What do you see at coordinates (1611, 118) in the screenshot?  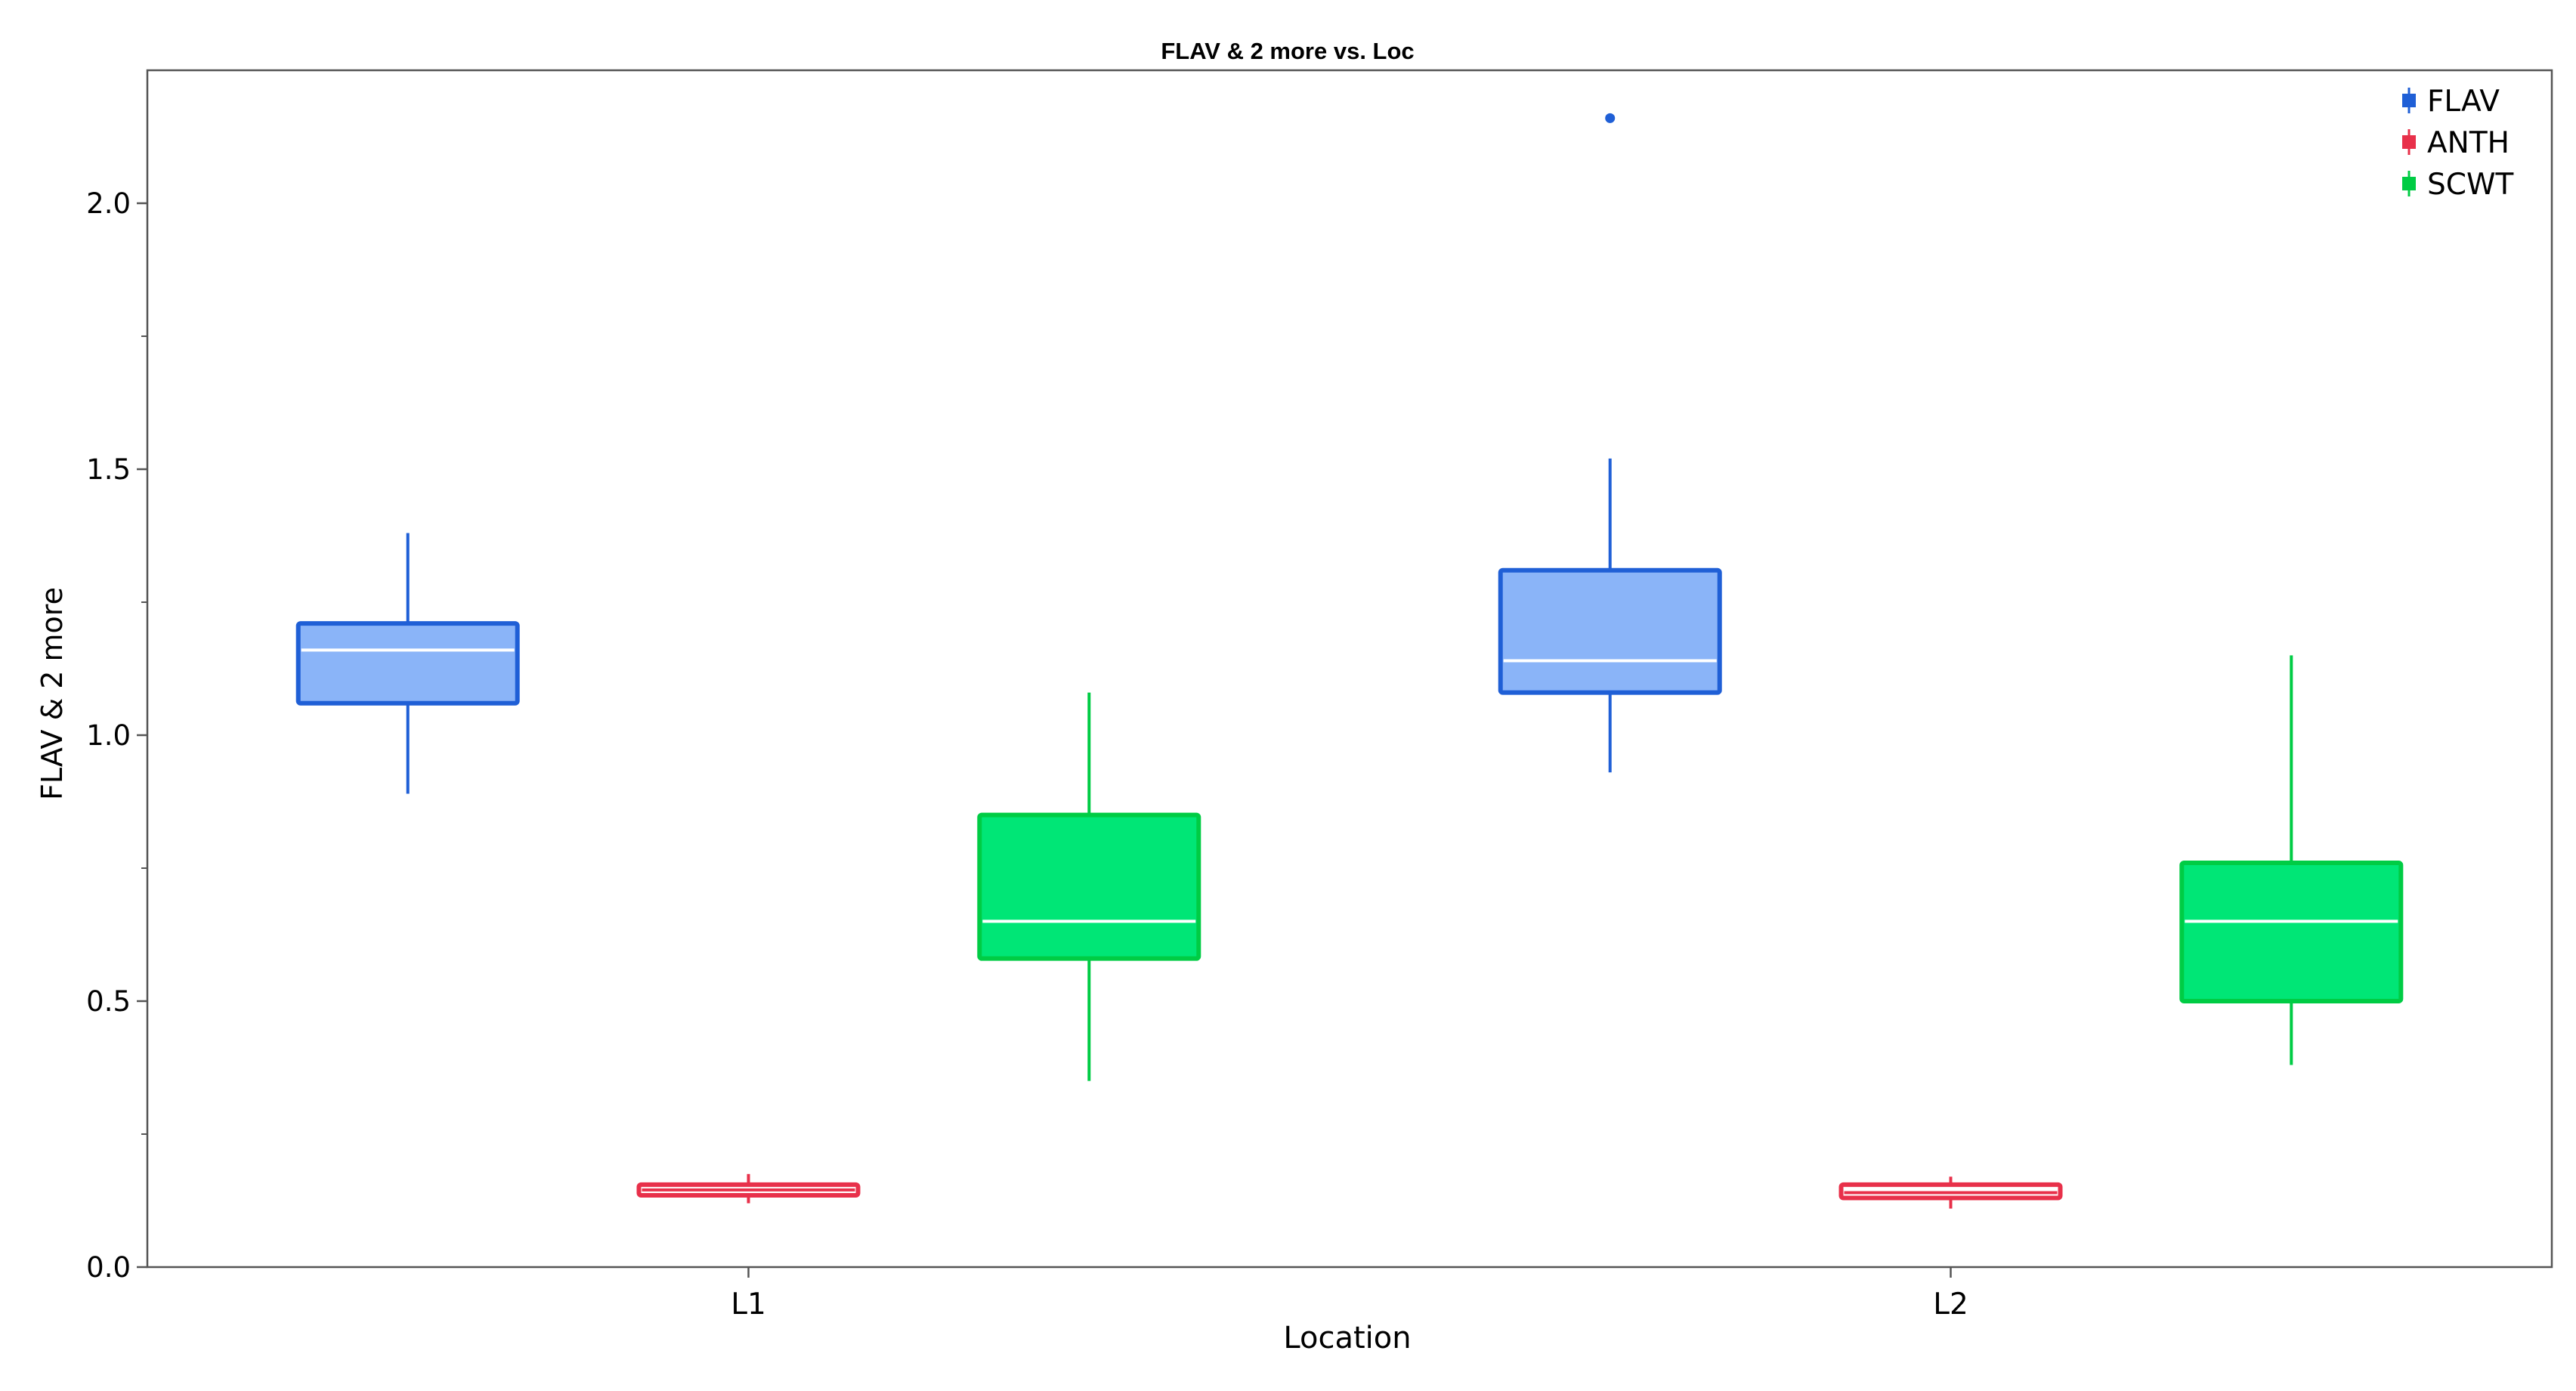 I see `outlier-point` at bounding box center [1611, 118].